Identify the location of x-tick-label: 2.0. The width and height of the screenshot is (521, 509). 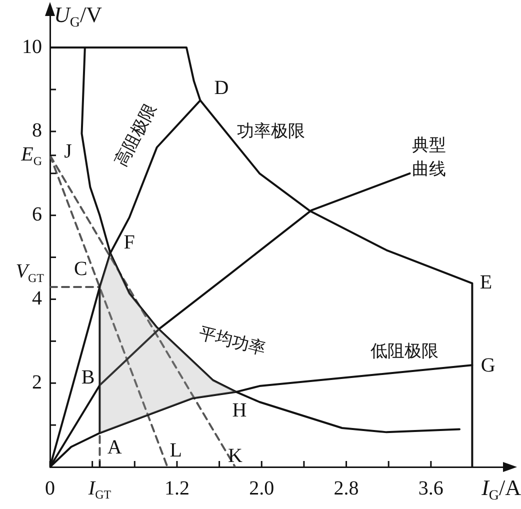
(261, 488).